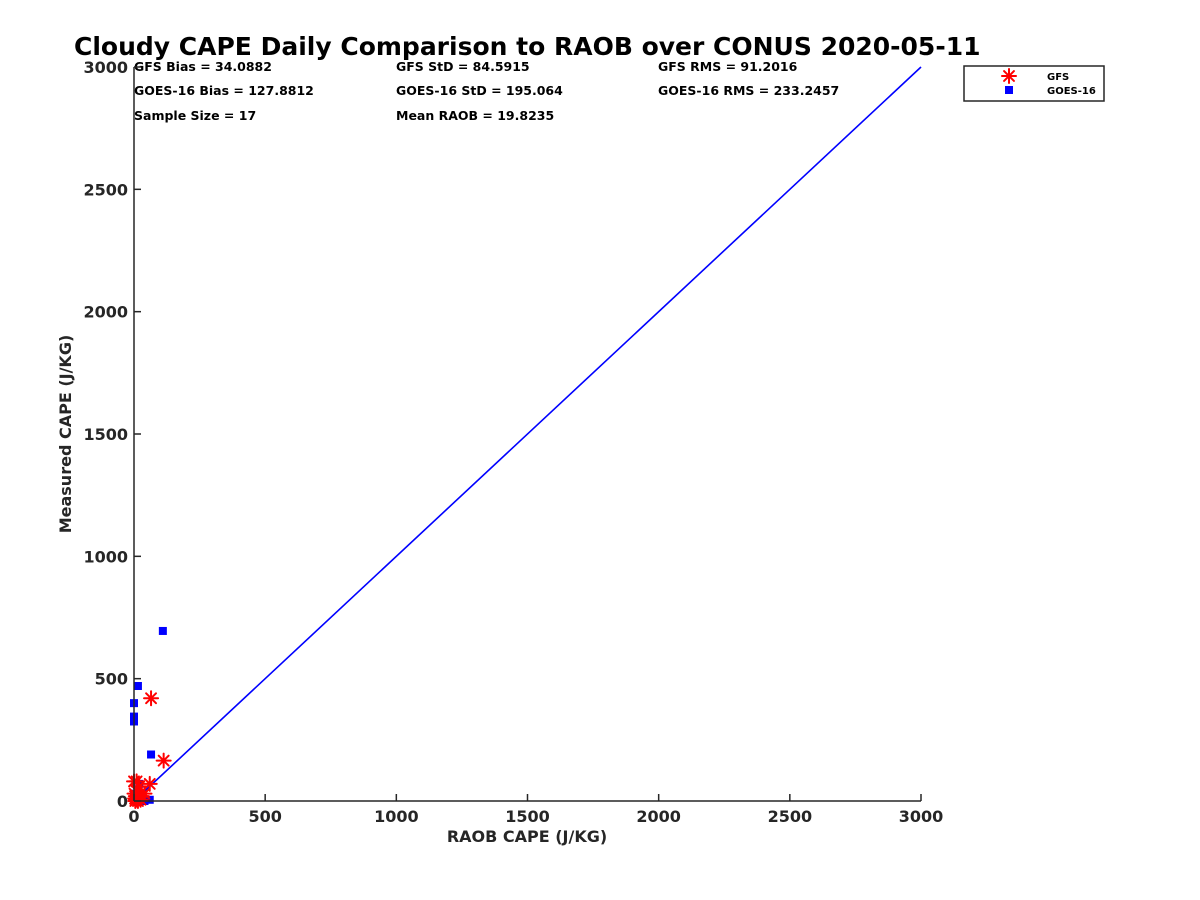  Describe the element at coordinates (122, 801) in the screenshot. I see `y-tick-label: 0` at that location.